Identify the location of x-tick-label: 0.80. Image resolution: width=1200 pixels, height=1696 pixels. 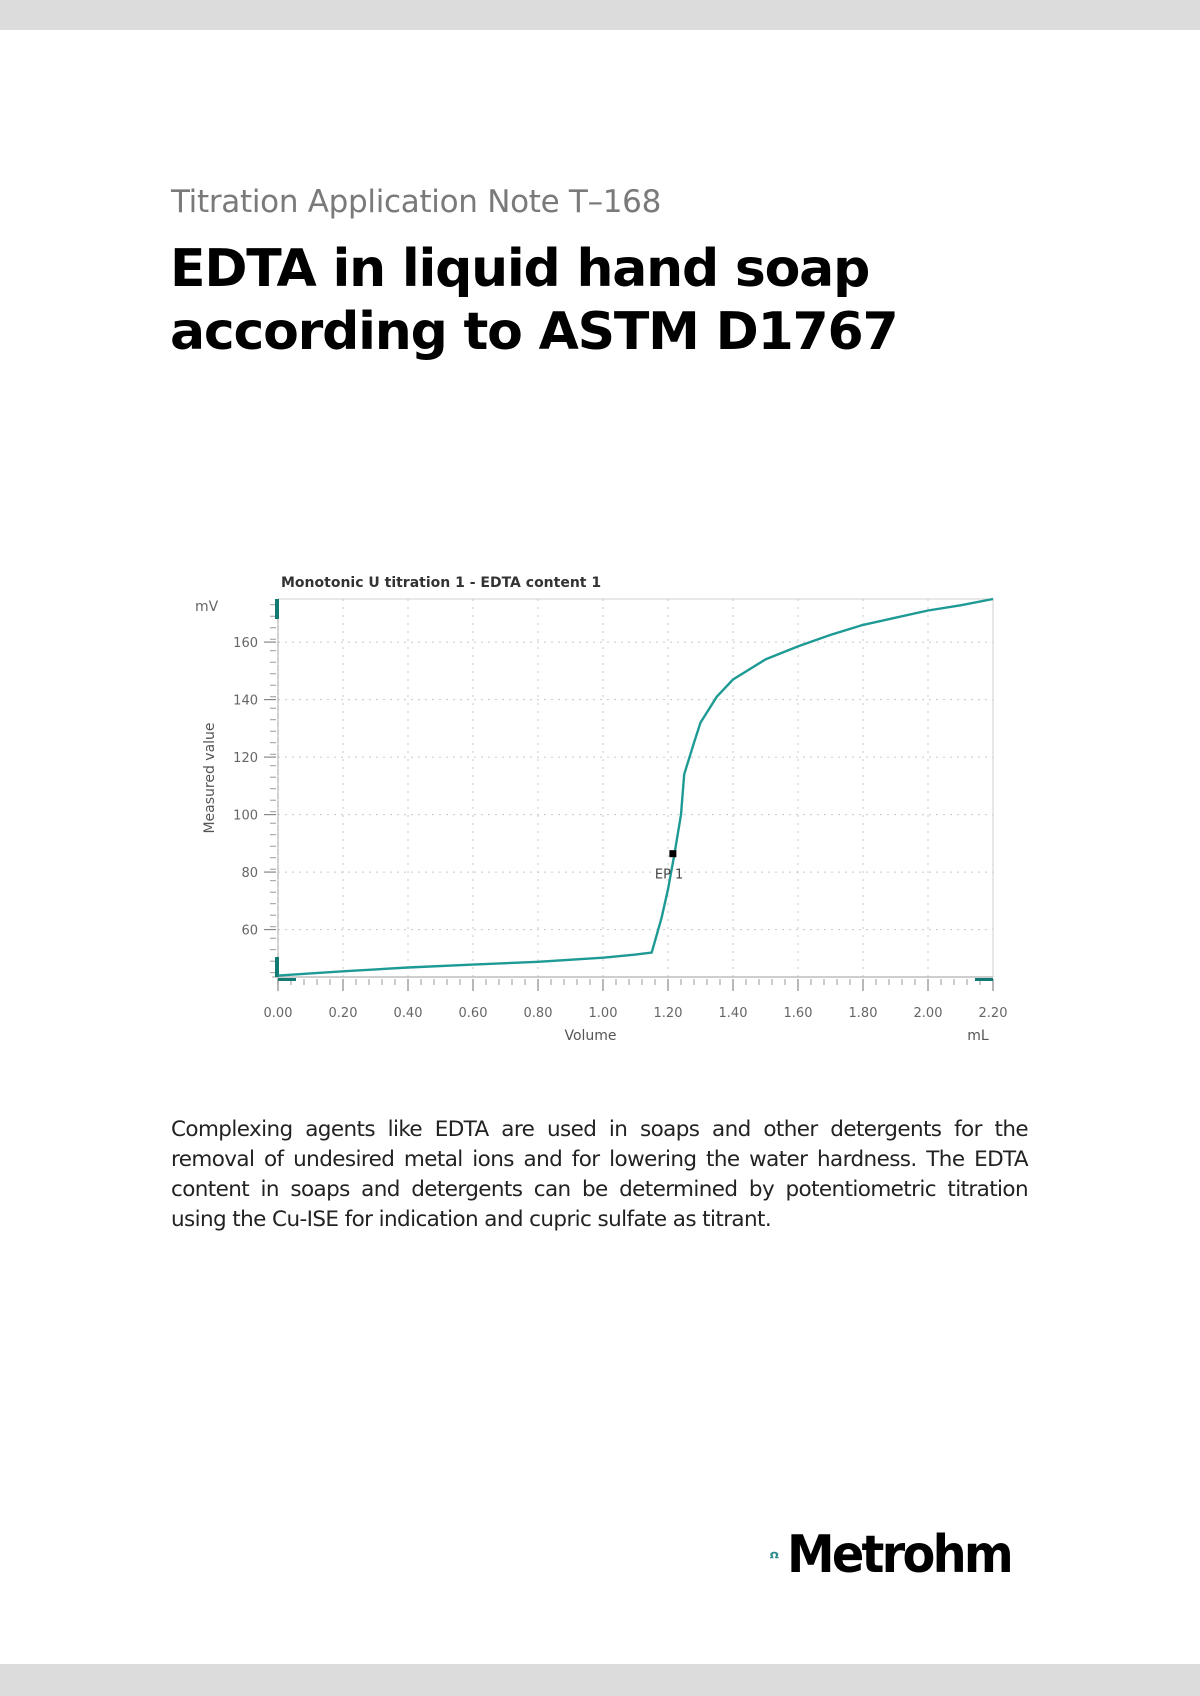
(538, 1013).